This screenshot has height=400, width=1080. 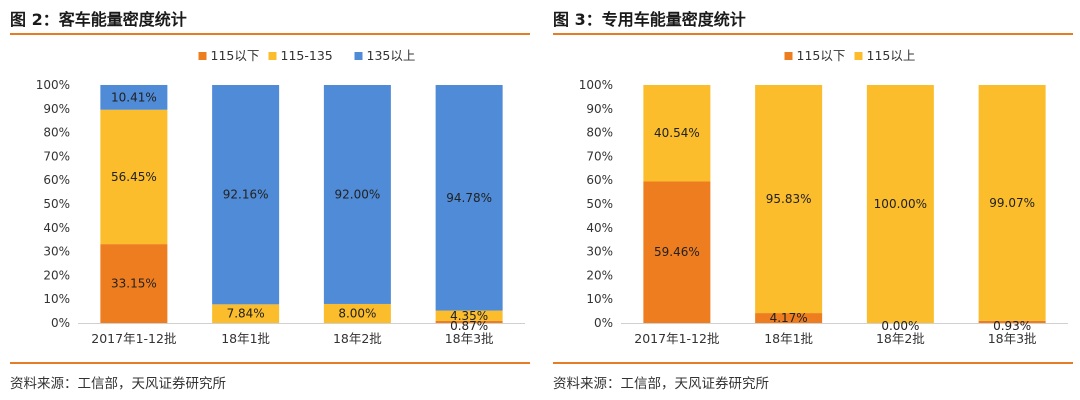 I want to click on data-label: 0.00%, so click(x=900, y=326).